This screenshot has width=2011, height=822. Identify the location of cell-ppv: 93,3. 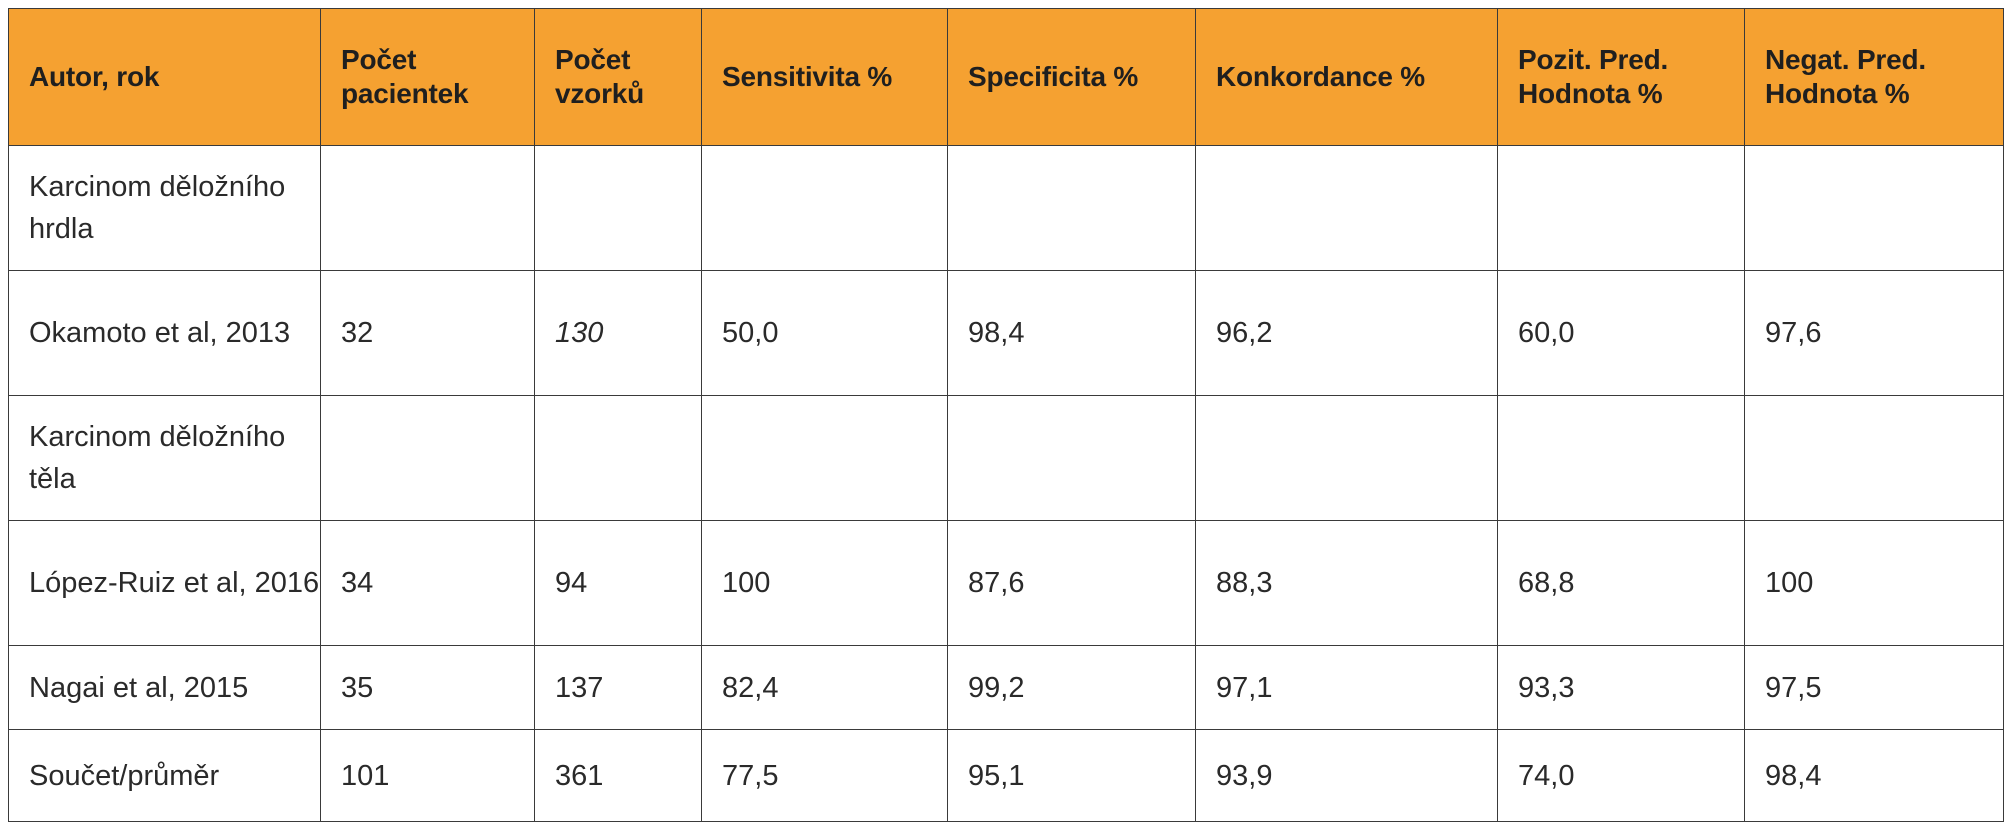
(1621, 687).